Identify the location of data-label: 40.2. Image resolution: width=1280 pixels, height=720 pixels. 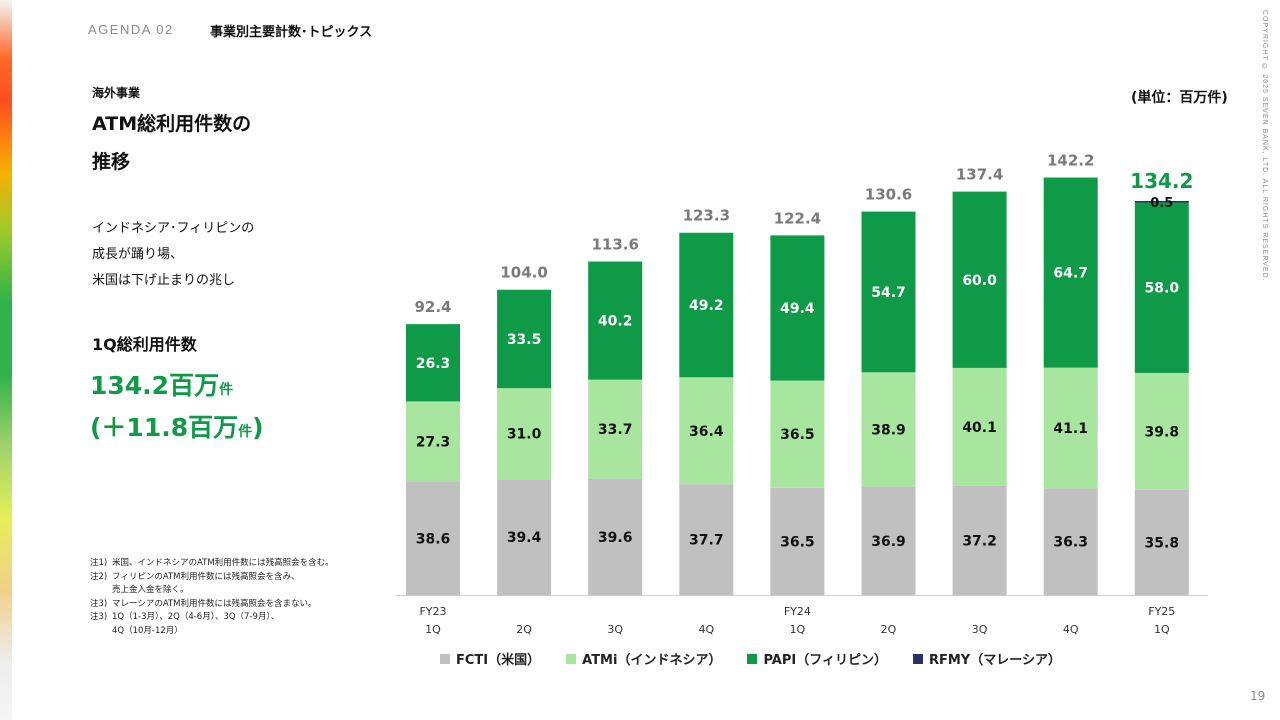
(615, 322).